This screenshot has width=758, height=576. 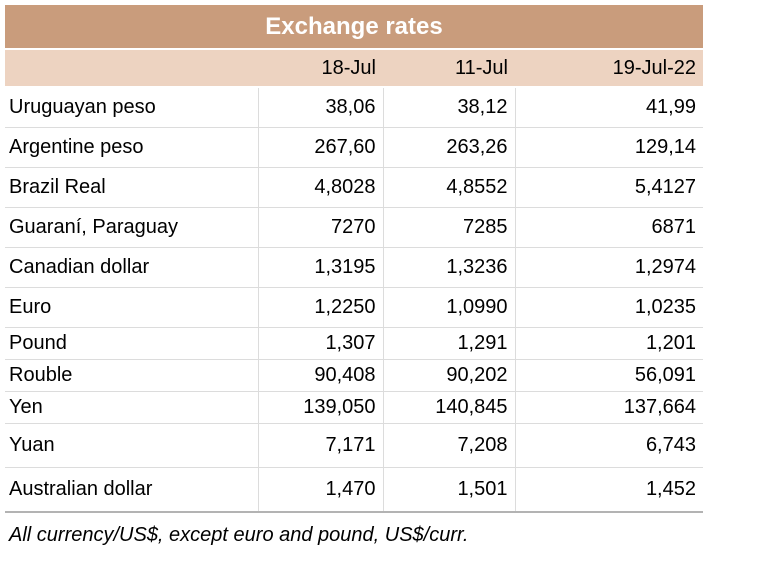 I want to click on table-row: Yen 139,050 140,845 137,664, so click(x=354, y=407).